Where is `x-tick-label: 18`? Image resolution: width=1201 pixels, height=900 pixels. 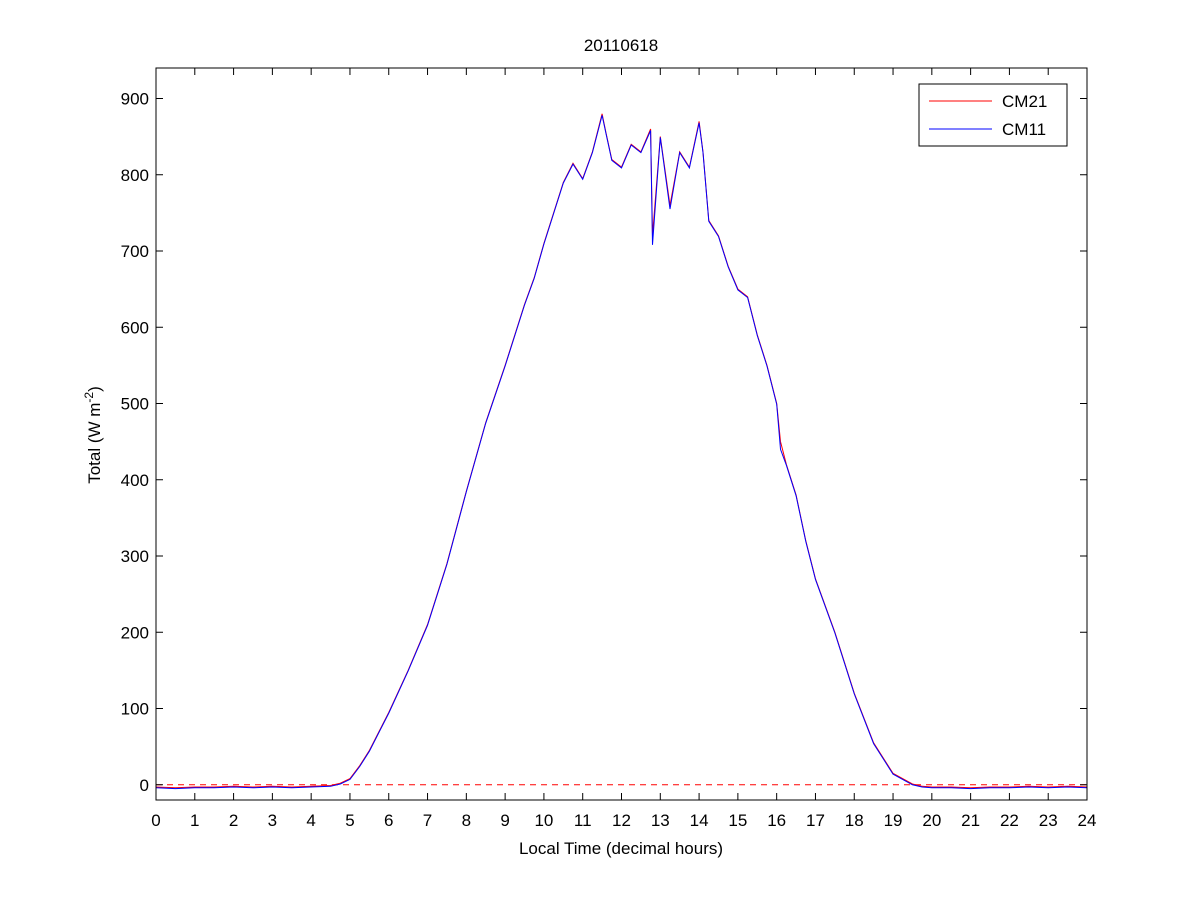 x-tick-label: 18 is located at coordinates (854, 820).